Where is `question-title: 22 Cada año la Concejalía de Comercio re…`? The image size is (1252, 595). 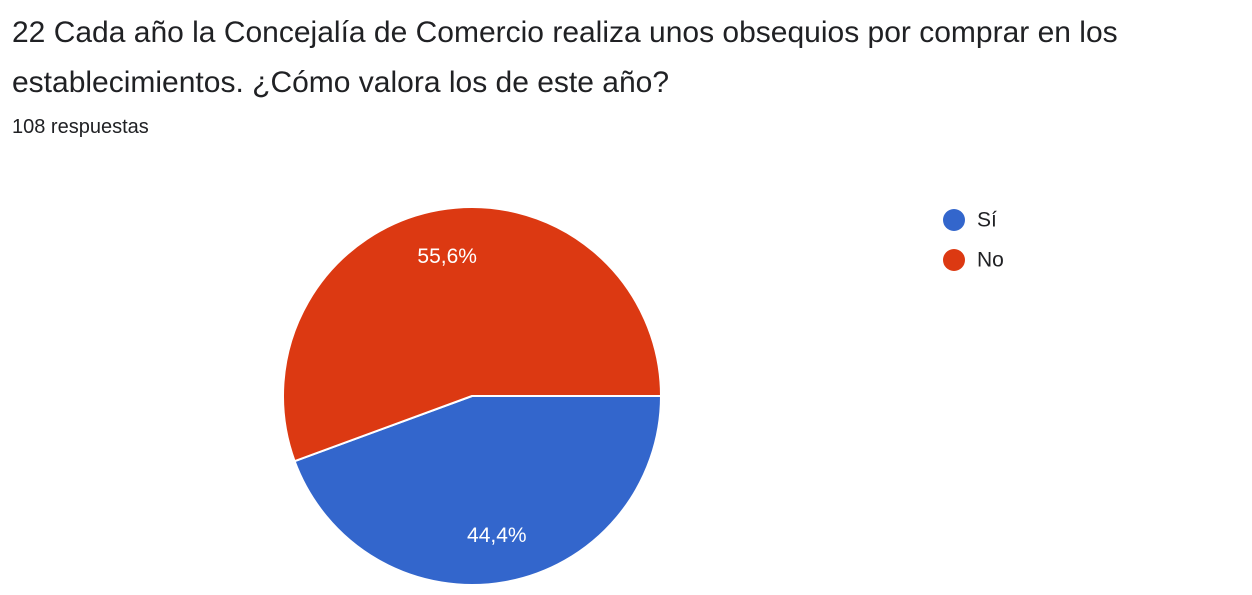
question-title: 22 Cada año la Concejalía de Comercio re… is located at coordinates (565, 57).